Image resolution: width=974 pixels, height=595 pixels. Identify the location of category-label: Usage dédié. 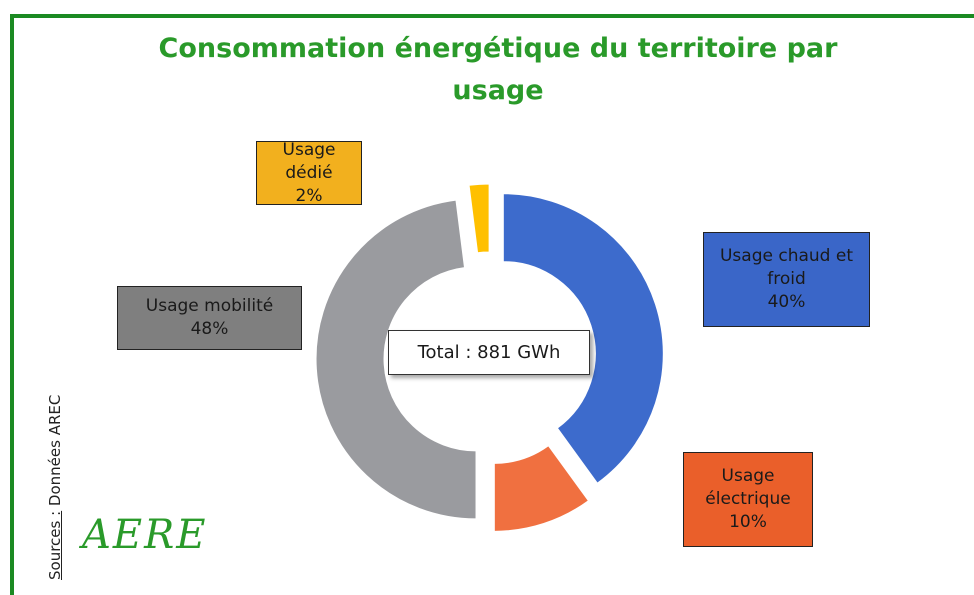
(309, 161).